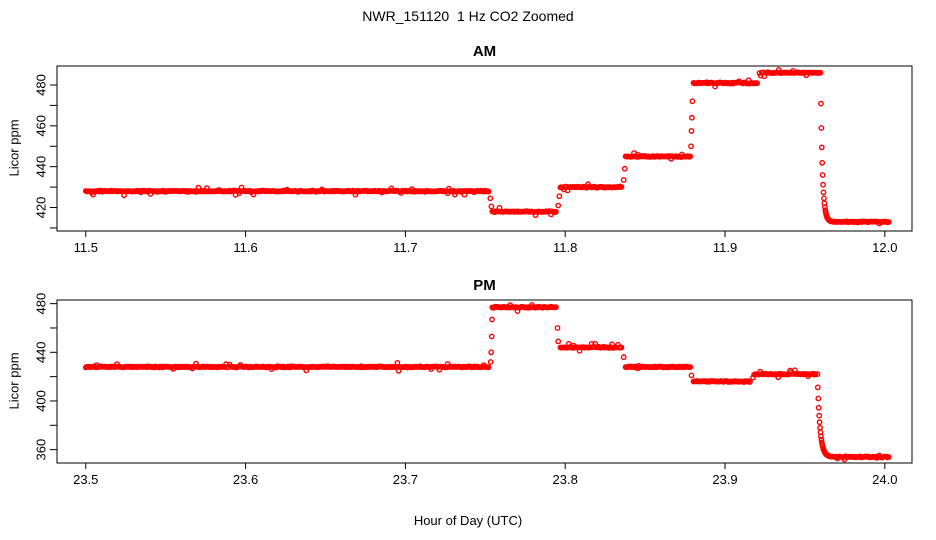 This screenshot has width=936, height=540. I want to click on x-tick-label: 23.5, so click(85, 479).